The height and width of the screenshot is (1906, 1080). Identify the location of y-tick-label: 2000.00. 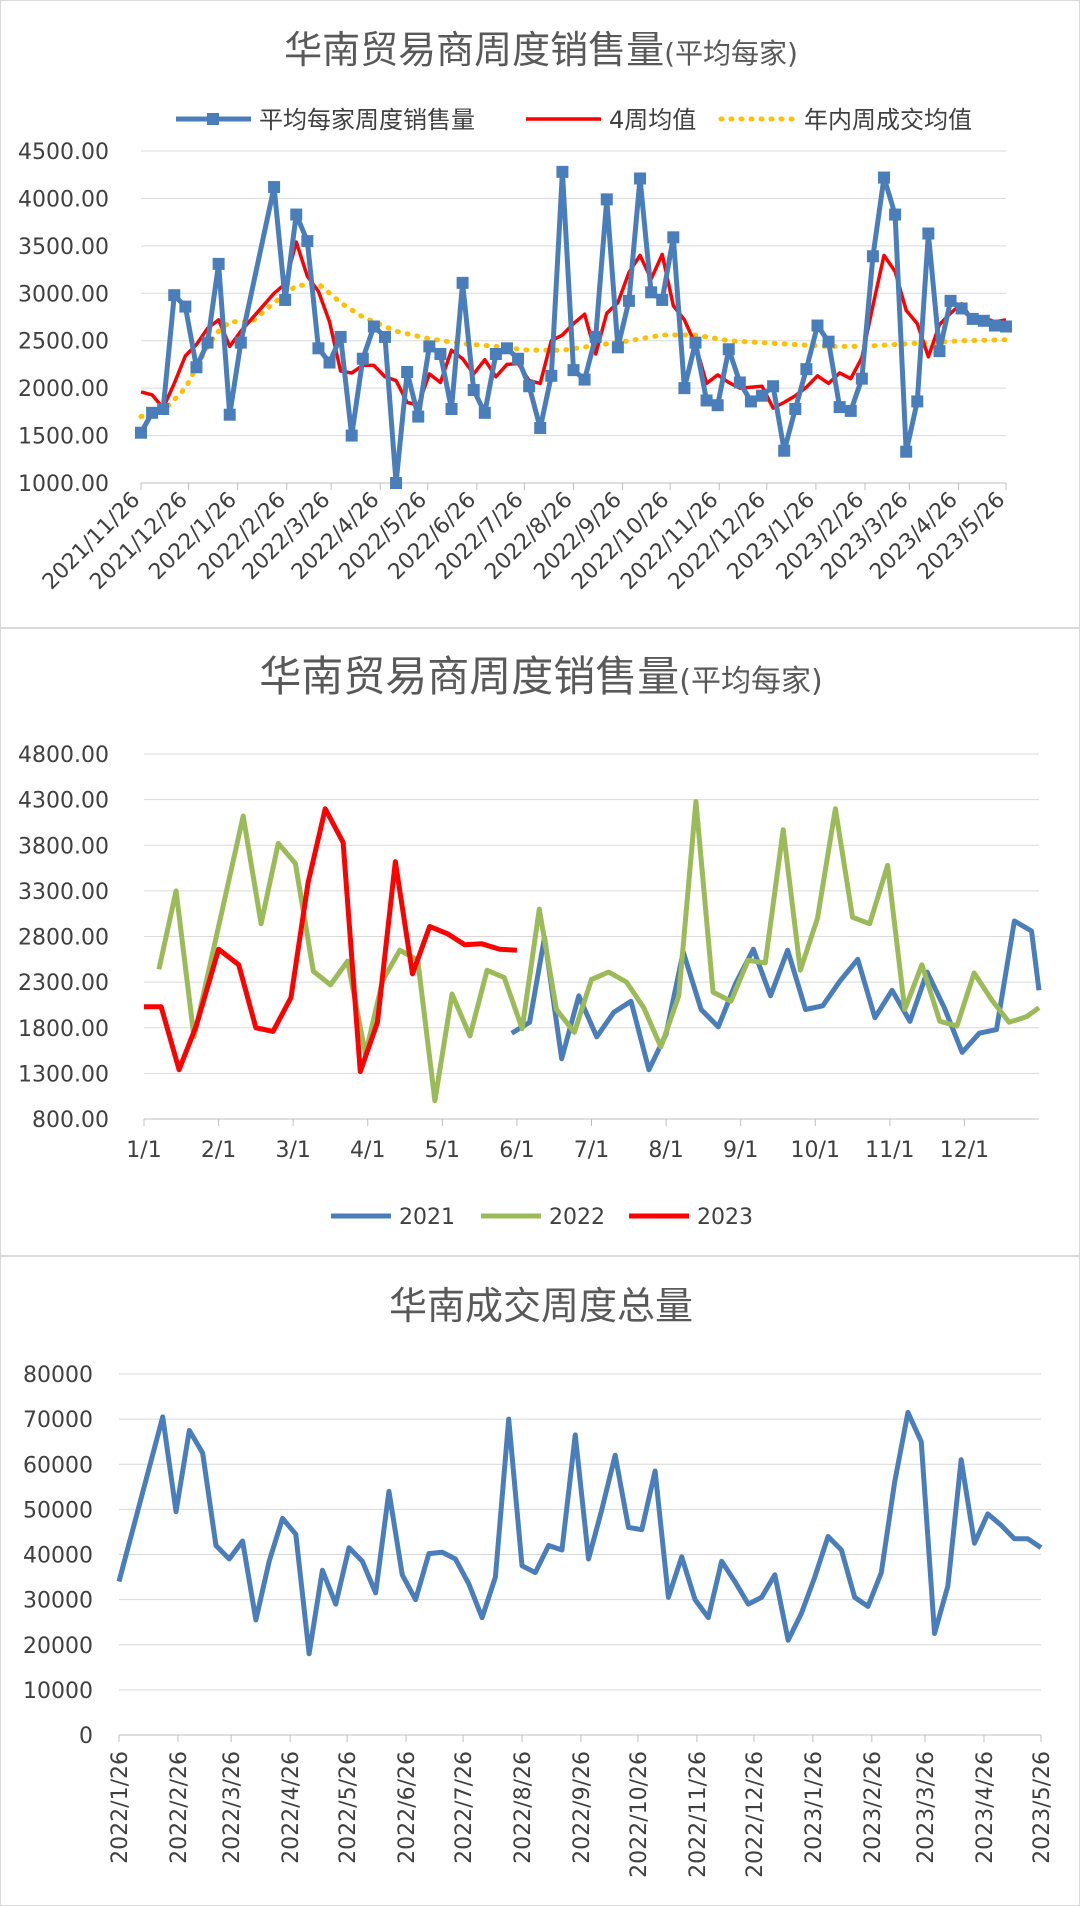
(63, 389).